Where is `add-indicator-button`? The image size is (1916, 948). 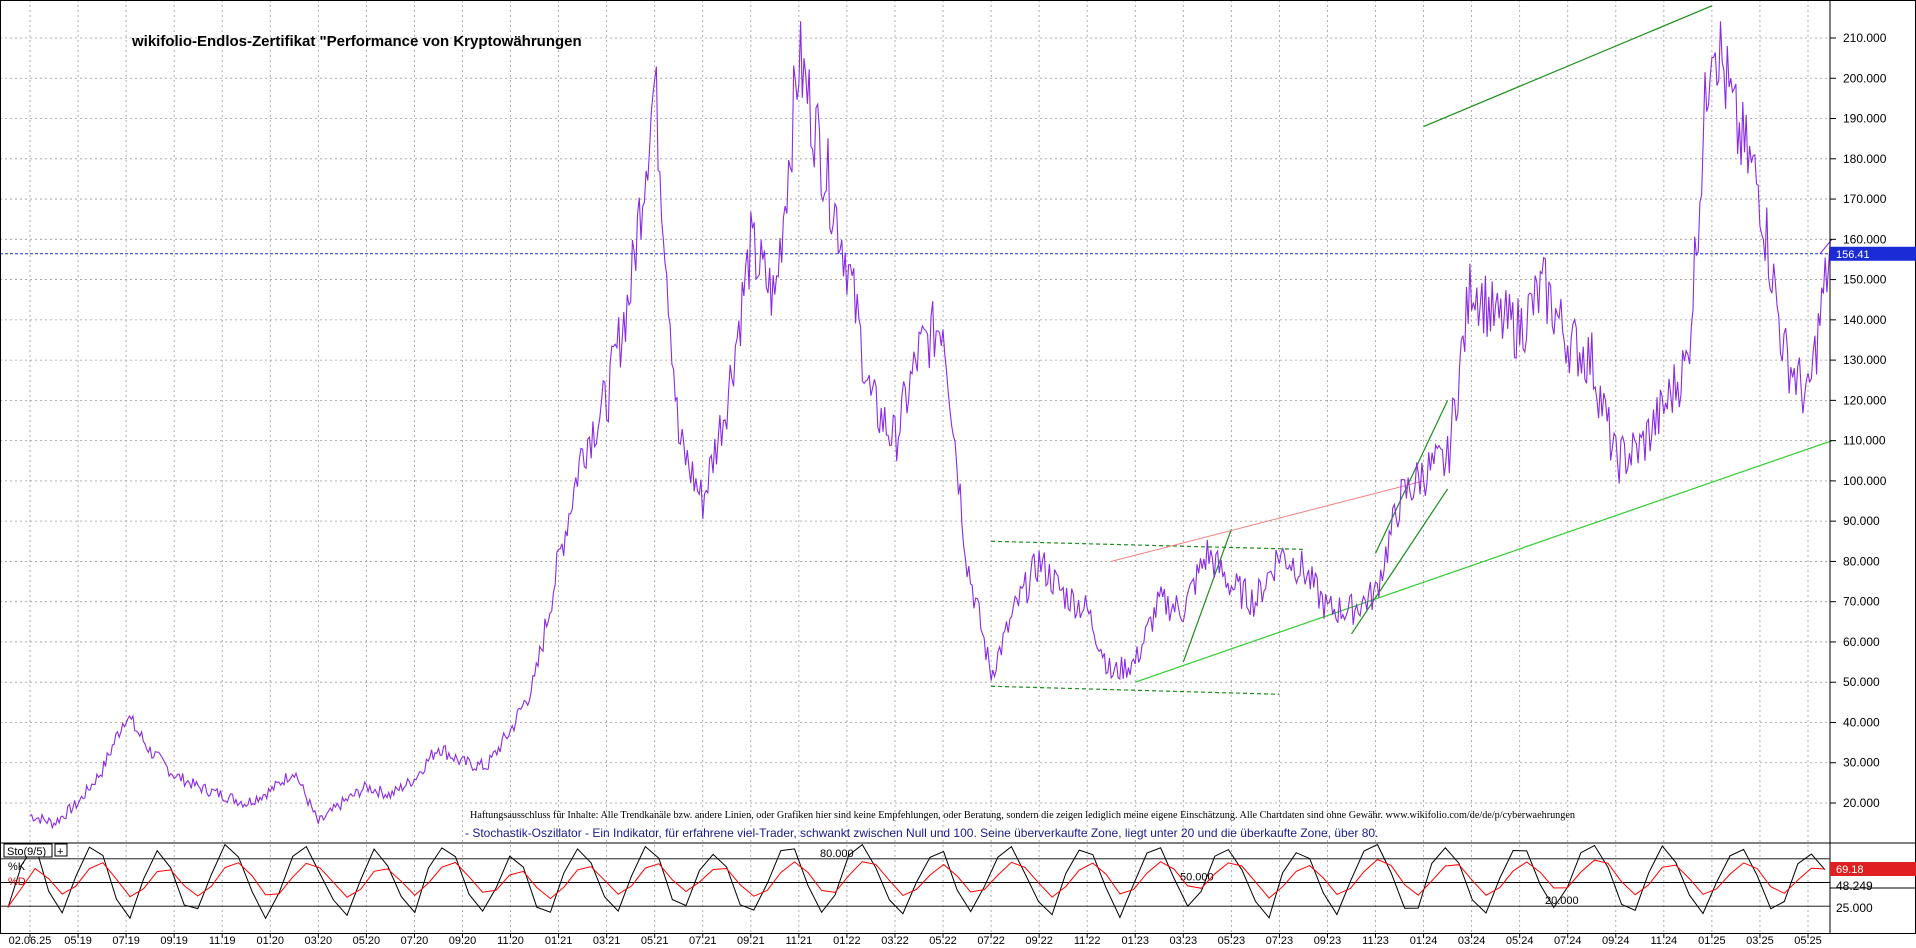 add-indicator-button is located at coordinates (61, 850).